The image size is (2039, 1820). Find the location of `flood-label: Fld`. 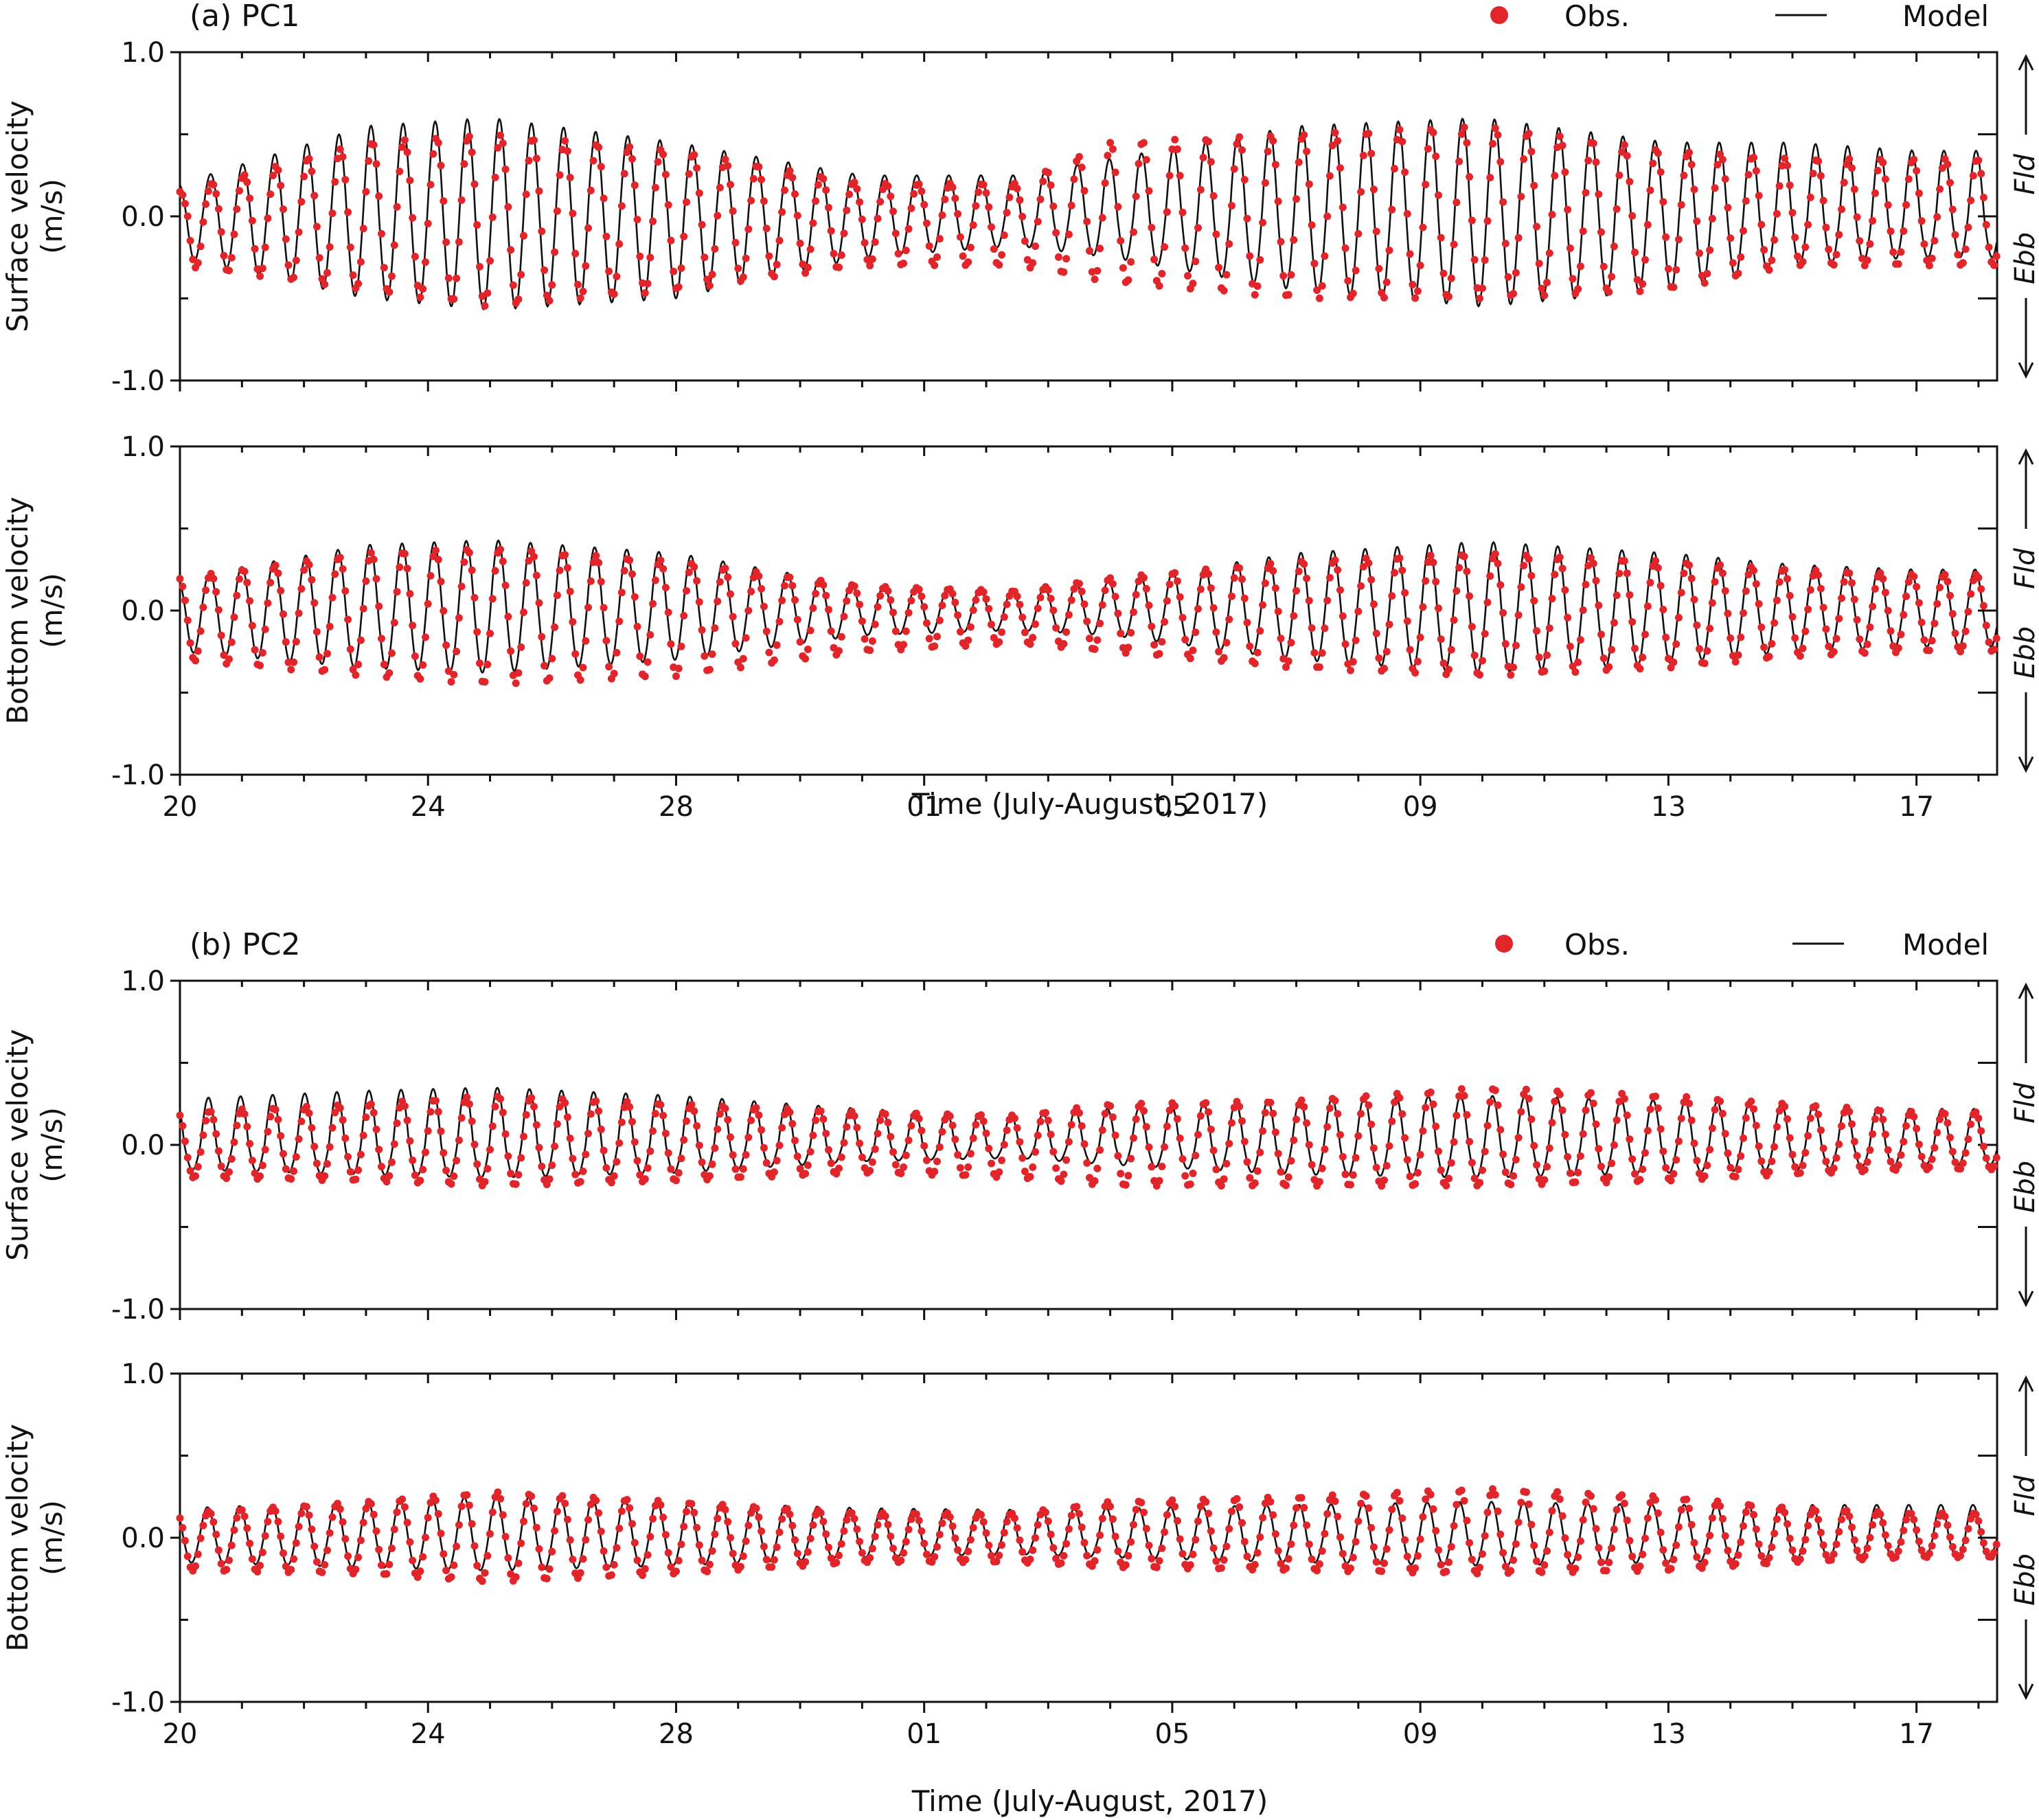

flood-label: Fld is located at coordinates (2024, 1103).